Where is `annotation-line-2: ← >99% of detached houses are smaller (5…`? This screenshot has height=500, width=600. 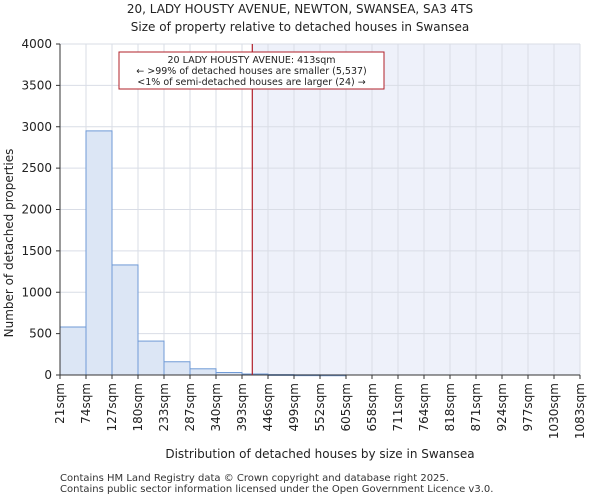
annotation-line-2: ← >99% of detached houses are smaller (5… is located at coordinates (251, 71).